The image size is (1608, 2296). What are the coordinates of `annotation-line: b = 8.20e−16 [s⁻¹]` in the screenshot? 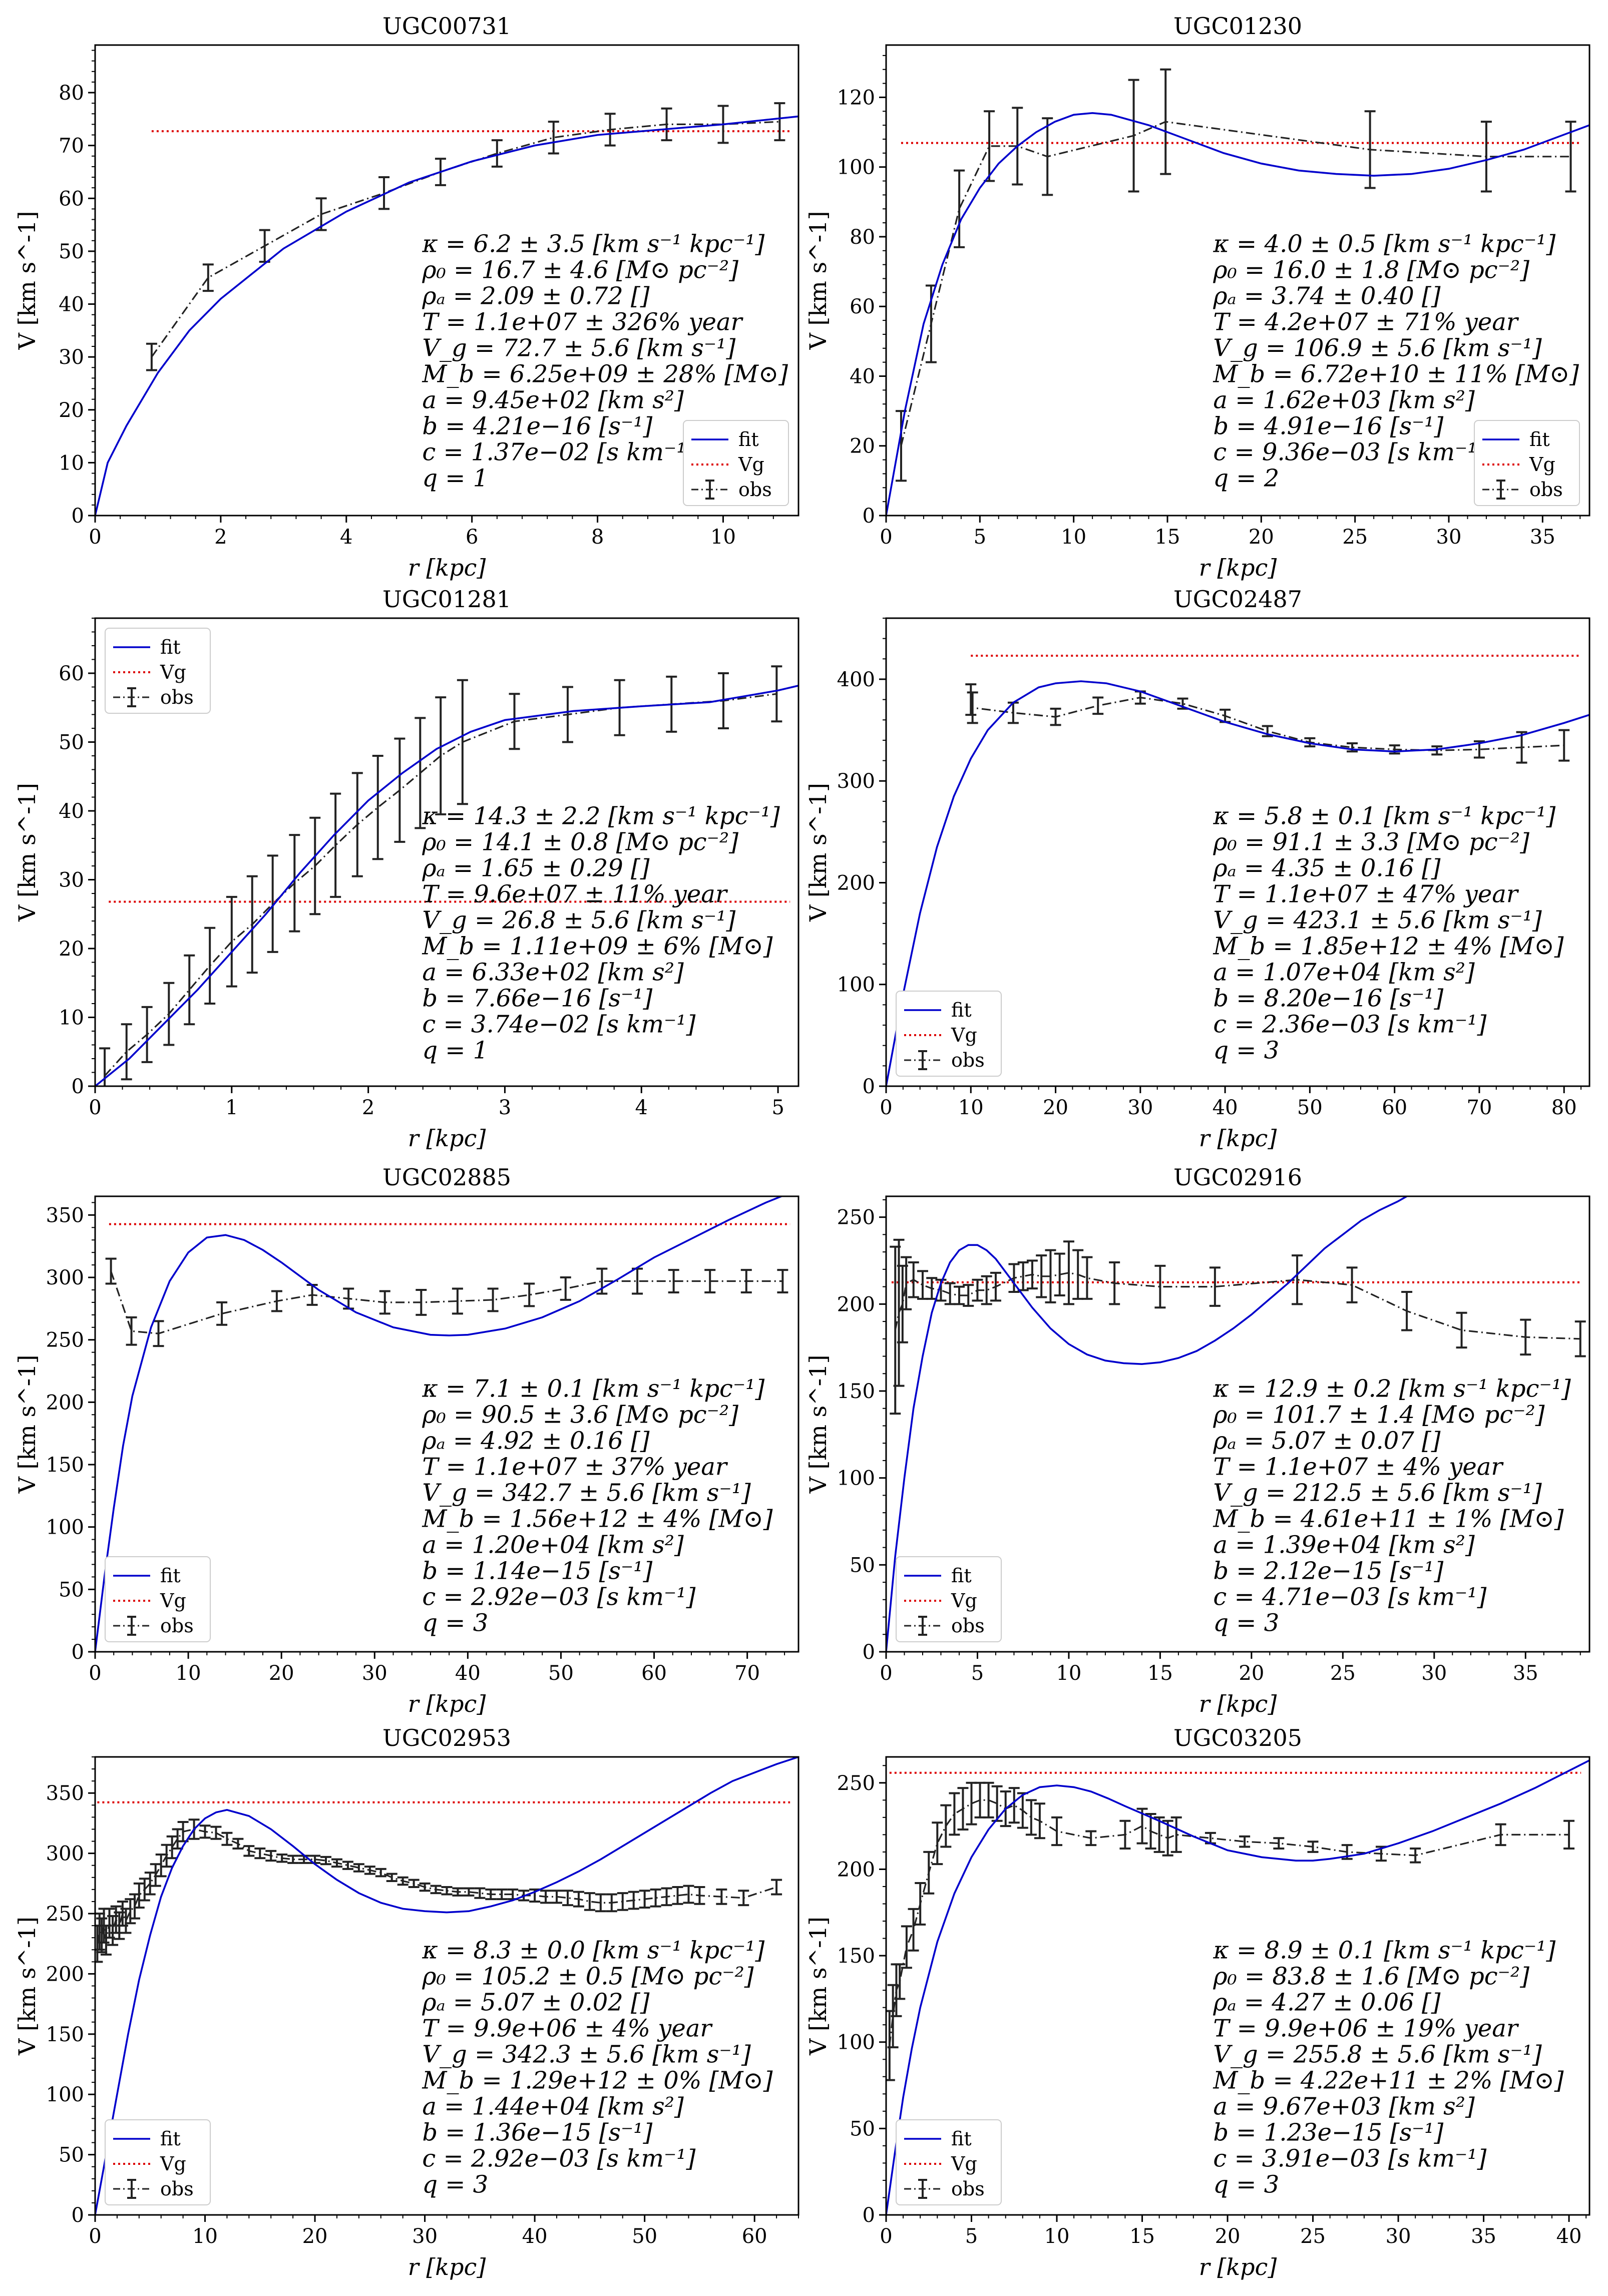 It's located at (1328, 998).